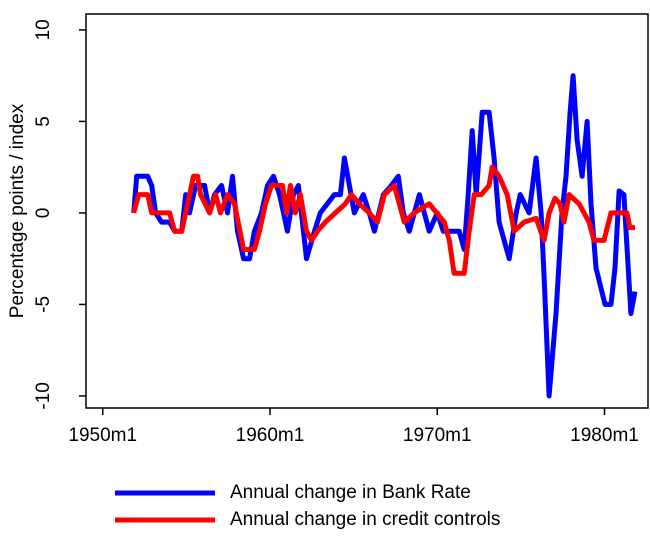 The height and width of the screenshot is (548, 650). Describe the element at coordinates (43, 213) in the screenshot. I see `y-tick-label: 0` at that location.